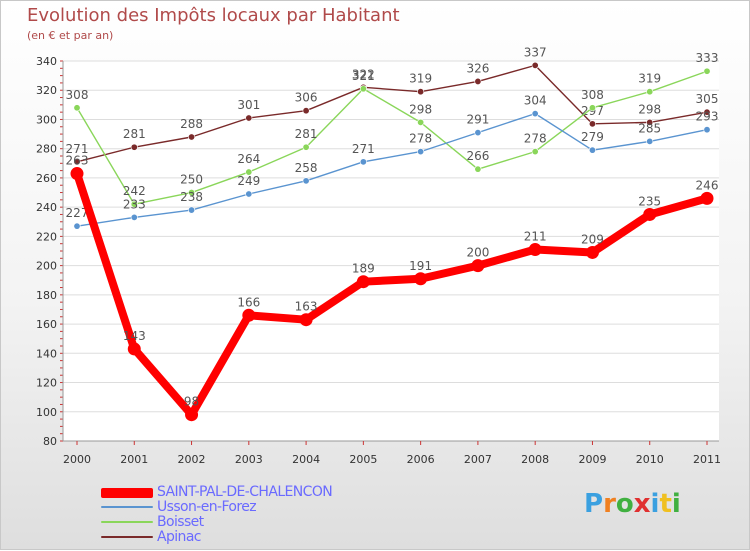 Image resolution: width=750 pixels, height=551 pixels. What do you see at coordinates (77, 161) in the screenshot?
I see `data-label: 263` at bounding box center [77, 161].